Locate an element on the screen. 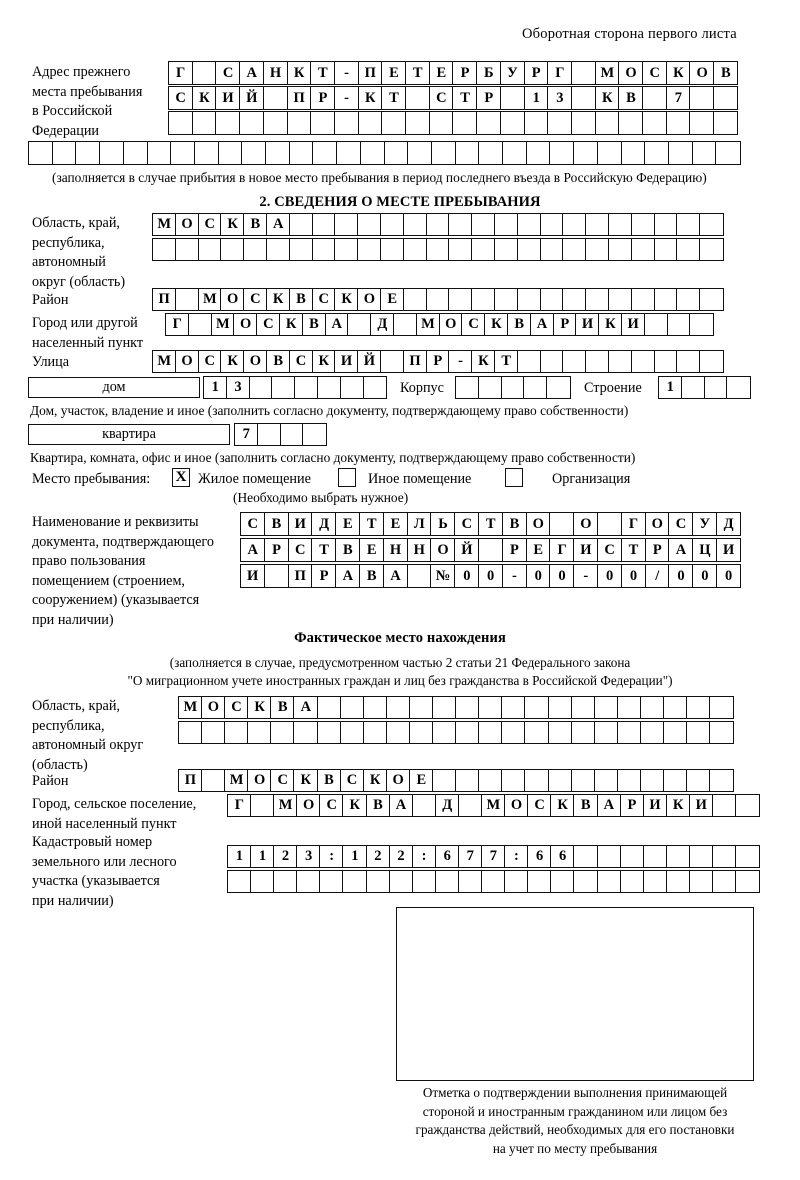 The height and width of the screenshot is (1180, 800). flat-number-cells: 7 is located at coordinates (280, 434).